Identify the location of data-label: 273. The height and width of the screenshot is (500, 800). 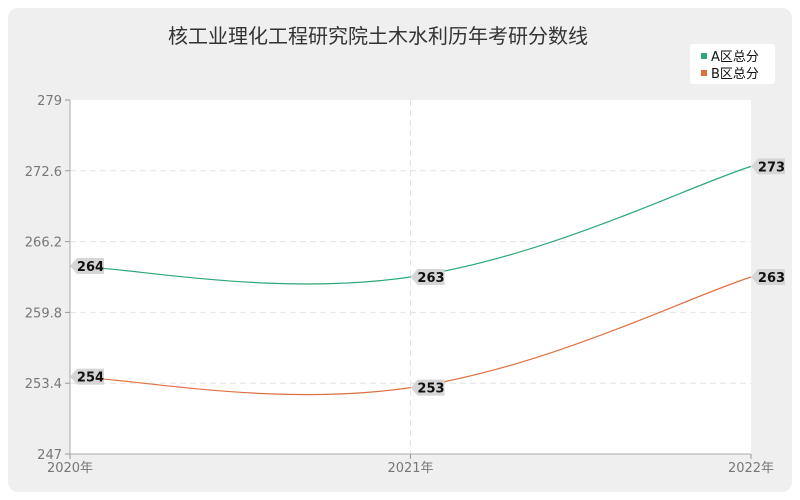
(771, 167).